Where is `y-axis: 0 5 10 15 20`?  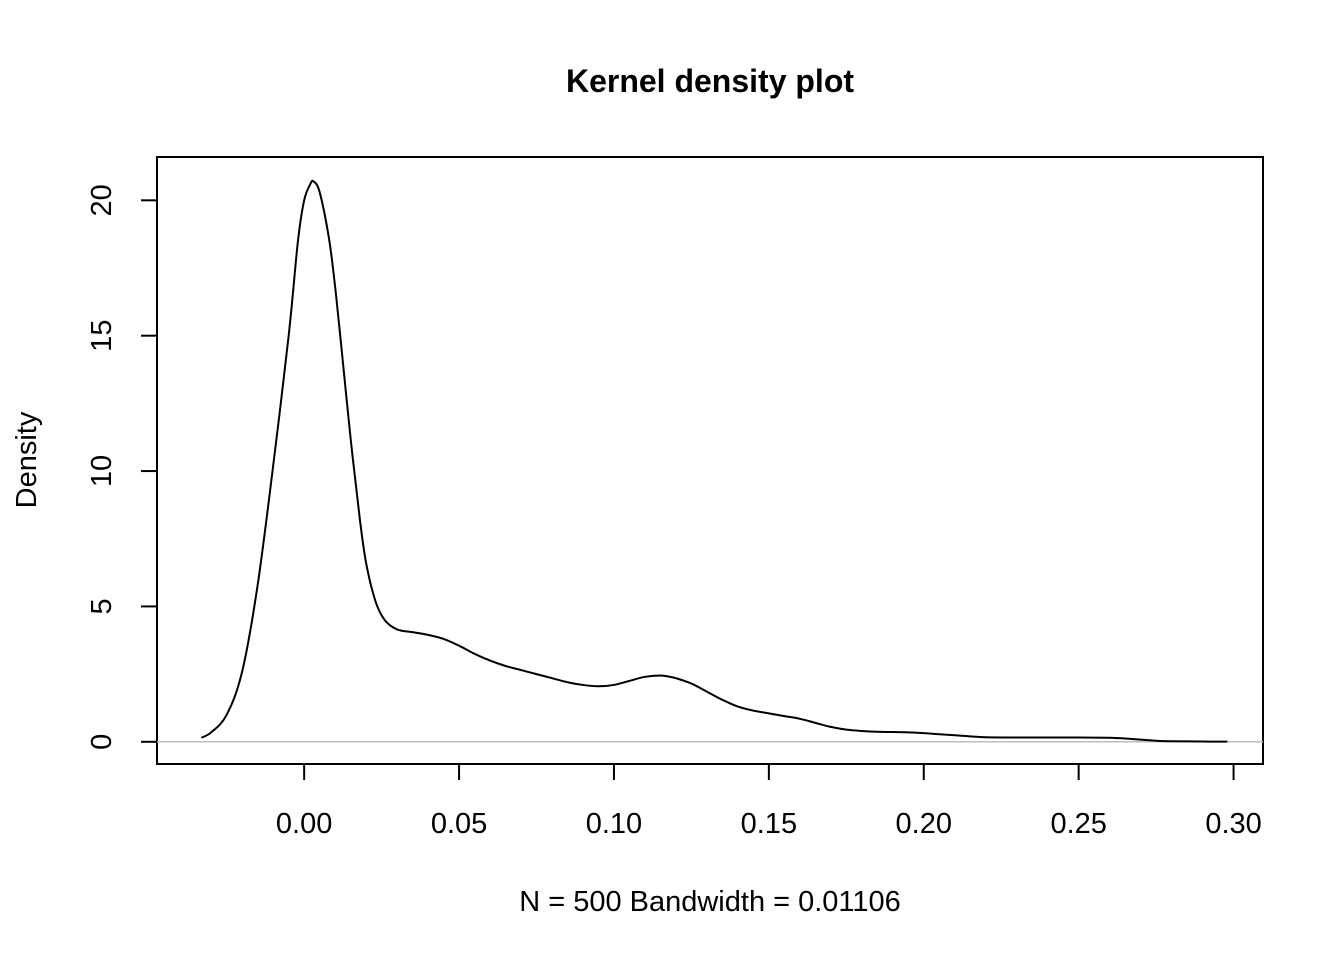 y-axis: 0 5 10 15 20 is located at coordinates (122, 467).